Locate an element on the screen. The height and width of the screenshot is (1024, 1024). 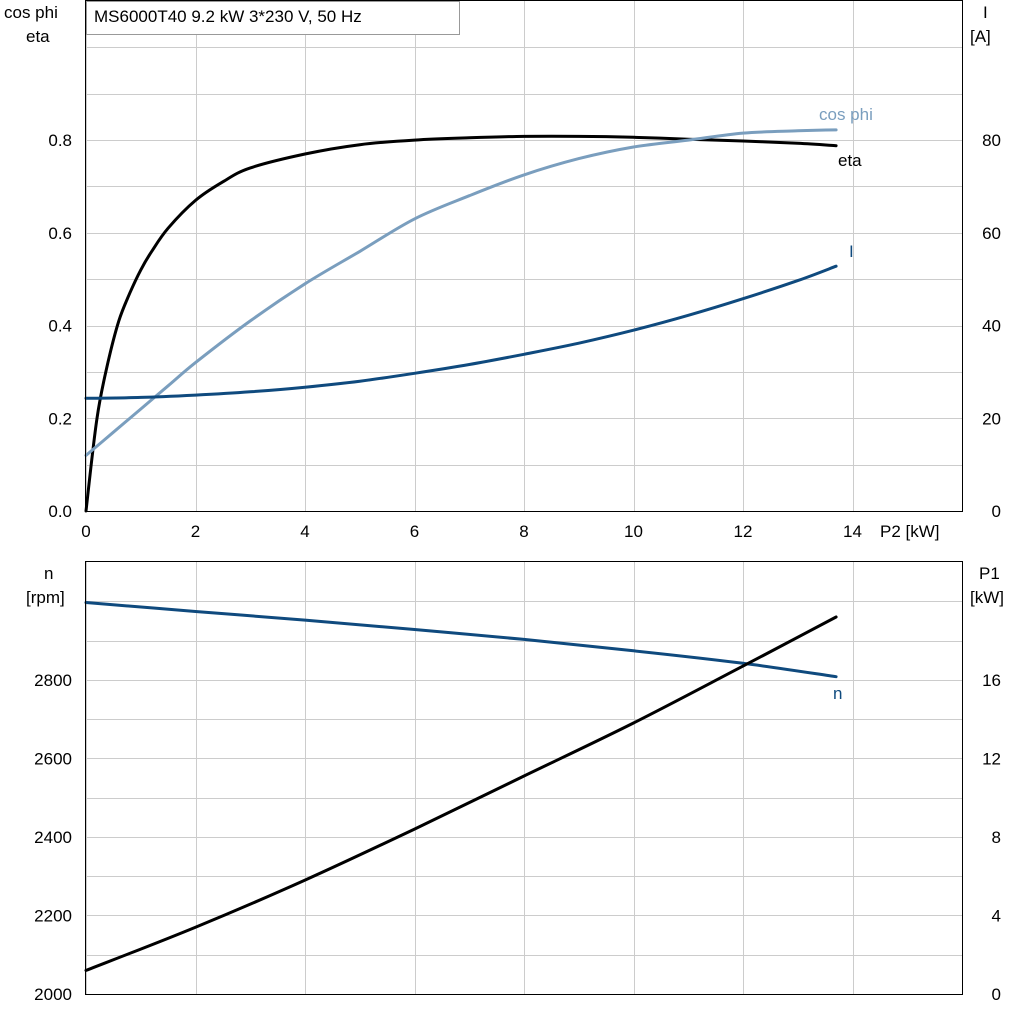
left-tick-label: 2400 is located at coordinates (53, 837).